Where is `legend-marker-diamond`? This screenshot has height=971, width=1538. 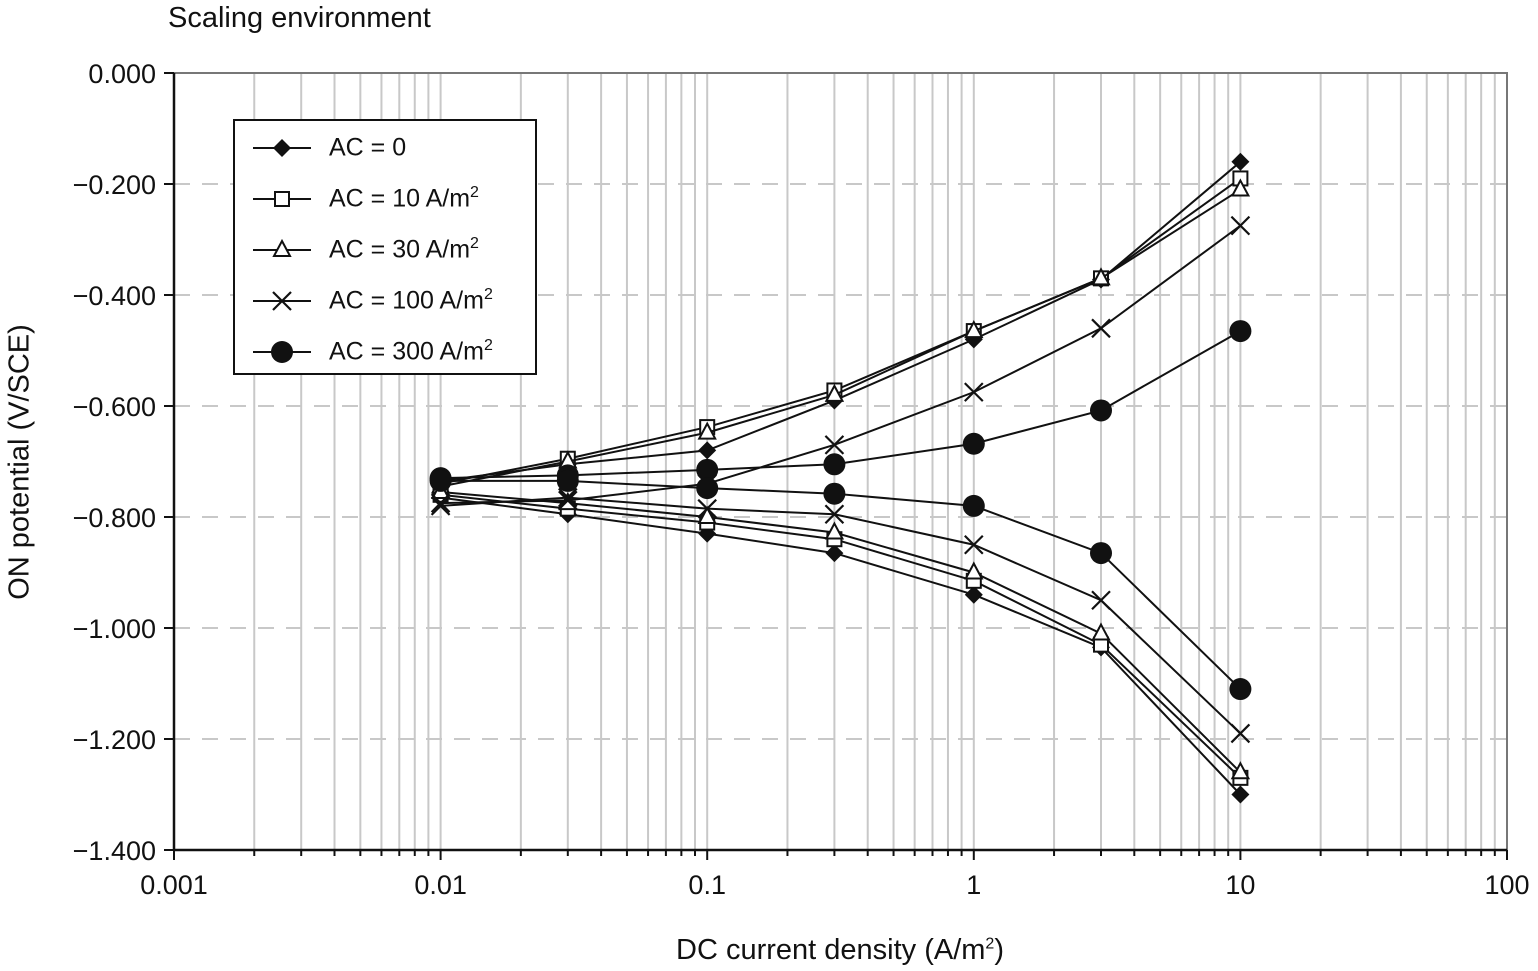
legend-marker-diamond is located at coordinates (282, 148).